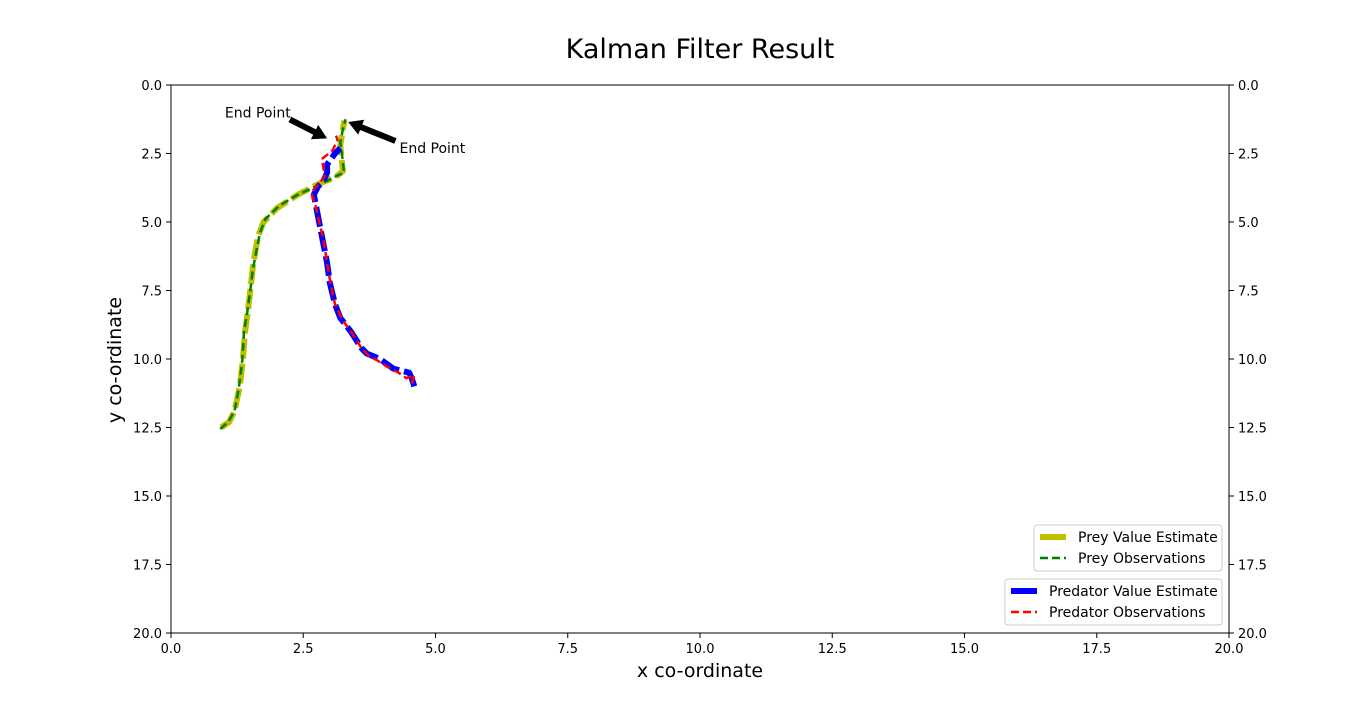  I want to click on y-axis-label: y co-ordinate, so click(115, 360).